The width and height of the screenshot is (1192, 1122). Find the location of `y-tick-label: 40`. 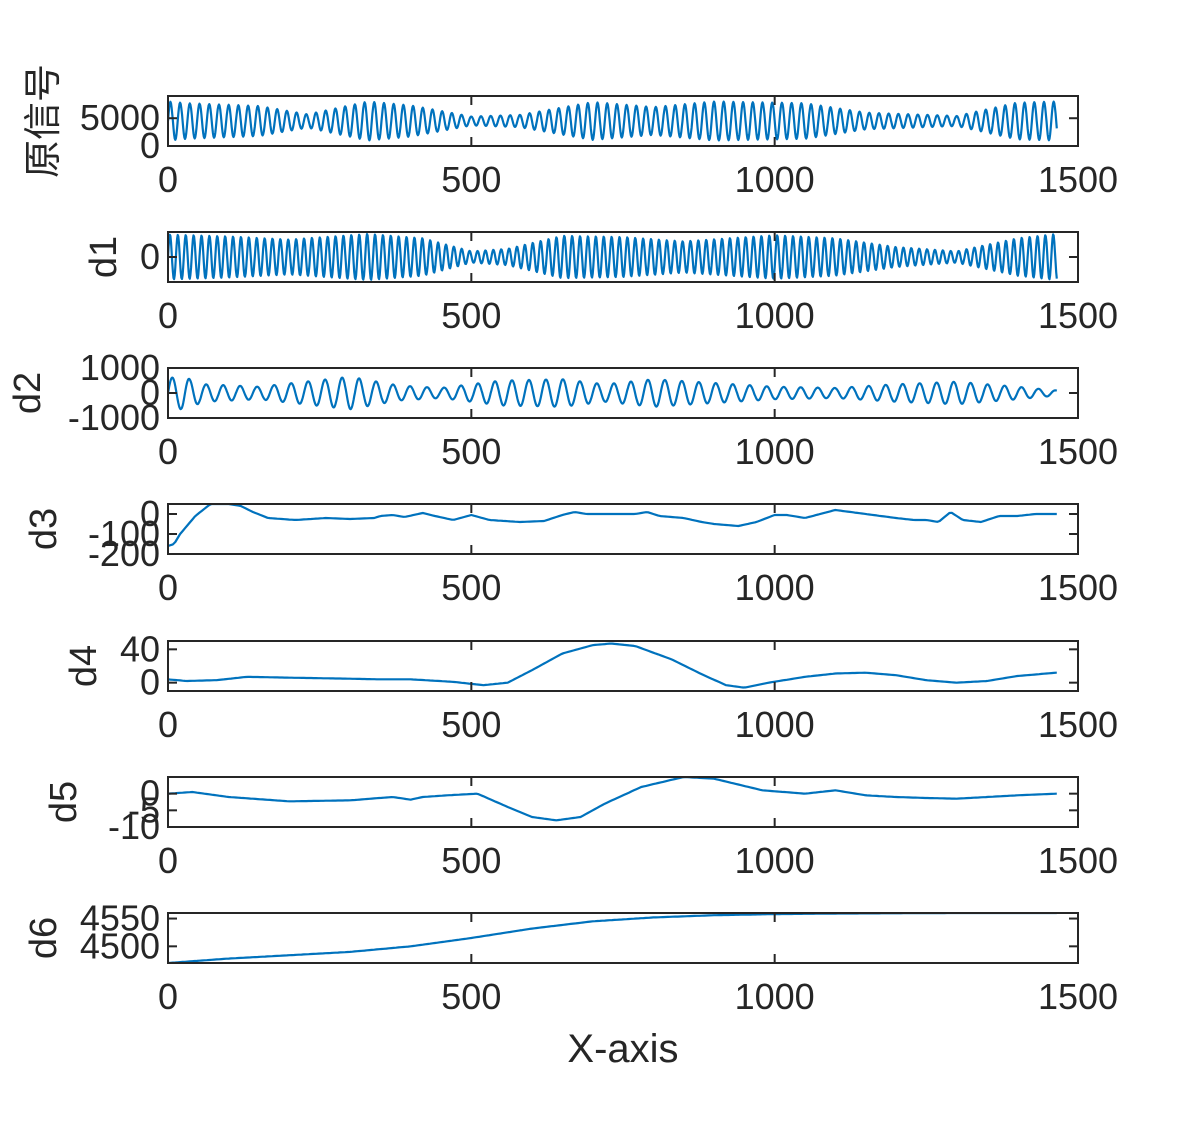

y-tick-label: 40 is located at coordinates (140, 648).